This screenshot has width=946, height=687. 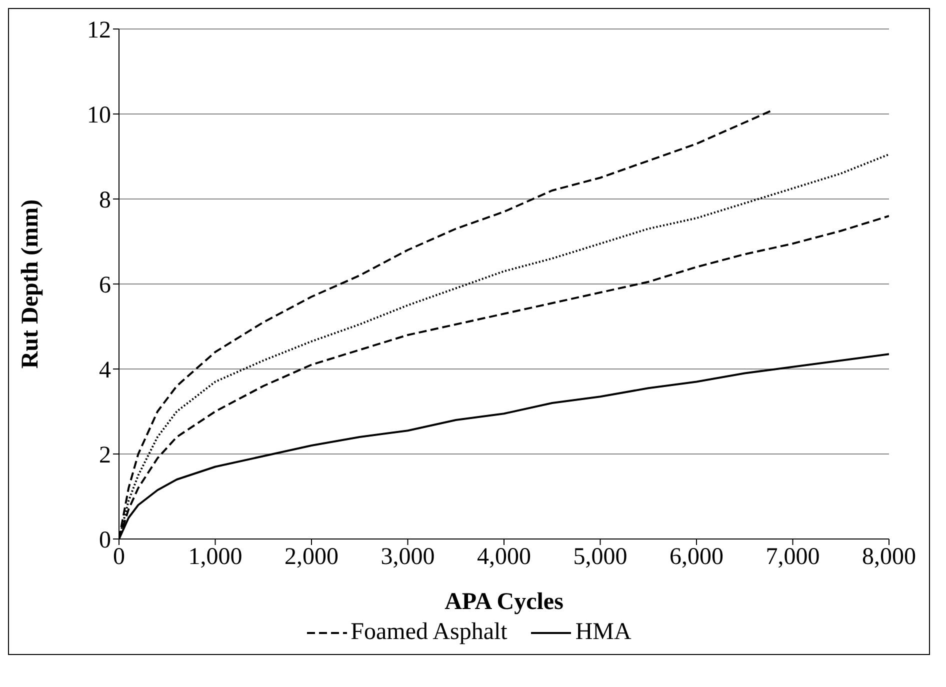 What do you see at coordinates (105, 371) in the screenshot?
I see `y-tick-label: 4` at bounding box center [105, 371].